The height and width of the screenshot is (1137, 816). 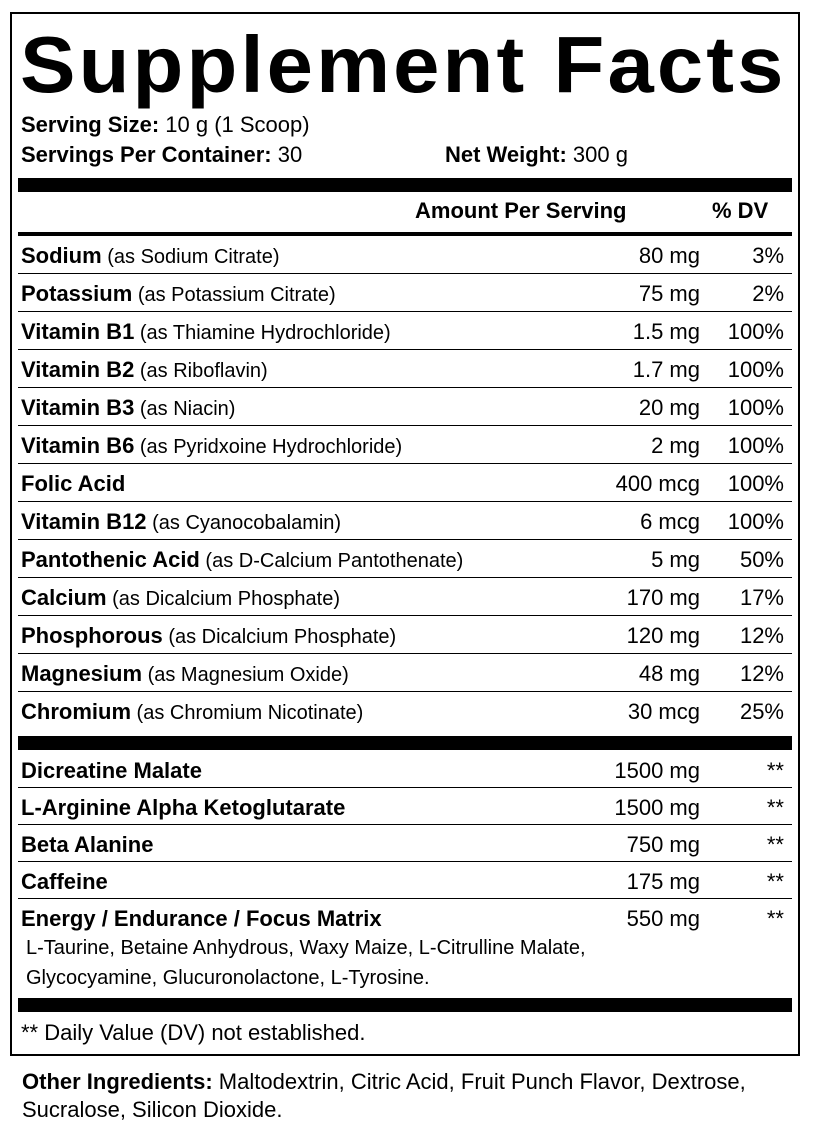 I want to click on nutrient-row: Potassium (as Potassium Citrate) 75 mg 2%, so click(x=405, y=293).